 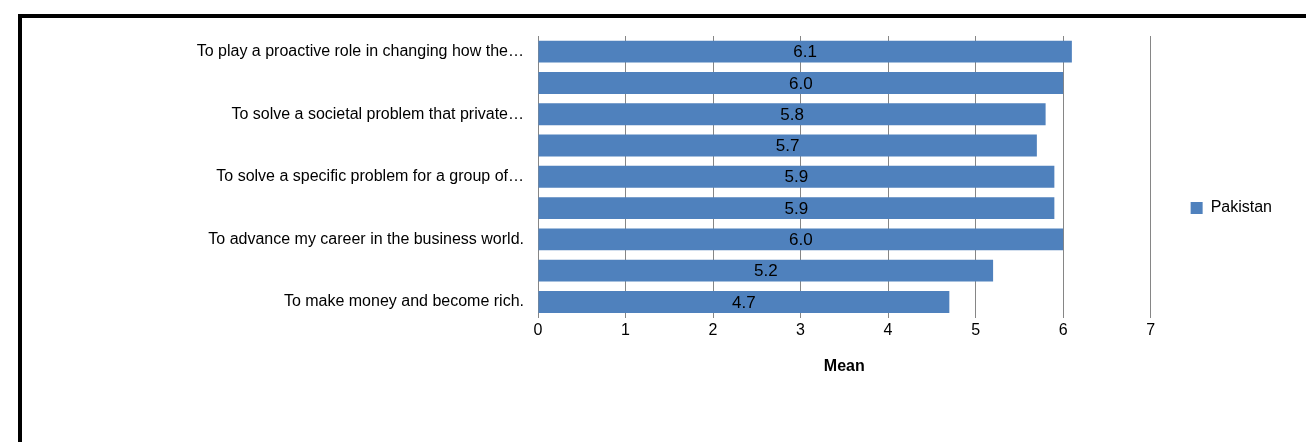 I want to click on legend-label: Pakistan, so click(x=1241, y=207).